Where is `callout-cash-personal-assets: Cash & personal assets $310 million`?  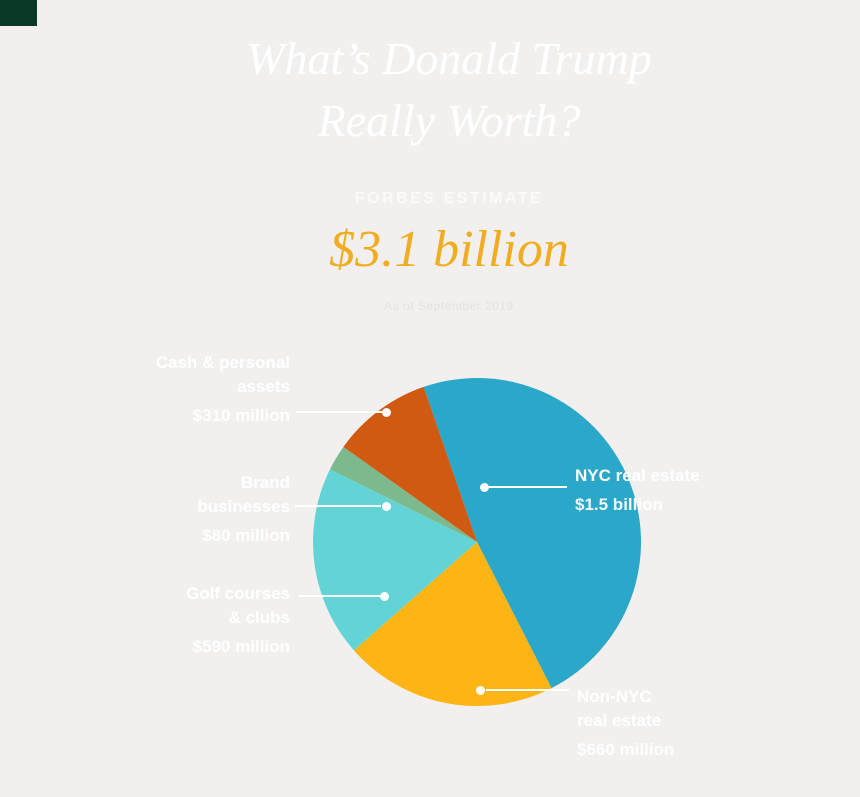 callout-cash-personal-assets: Cash & personal assets $310 million is located at coordinates (223, 389).